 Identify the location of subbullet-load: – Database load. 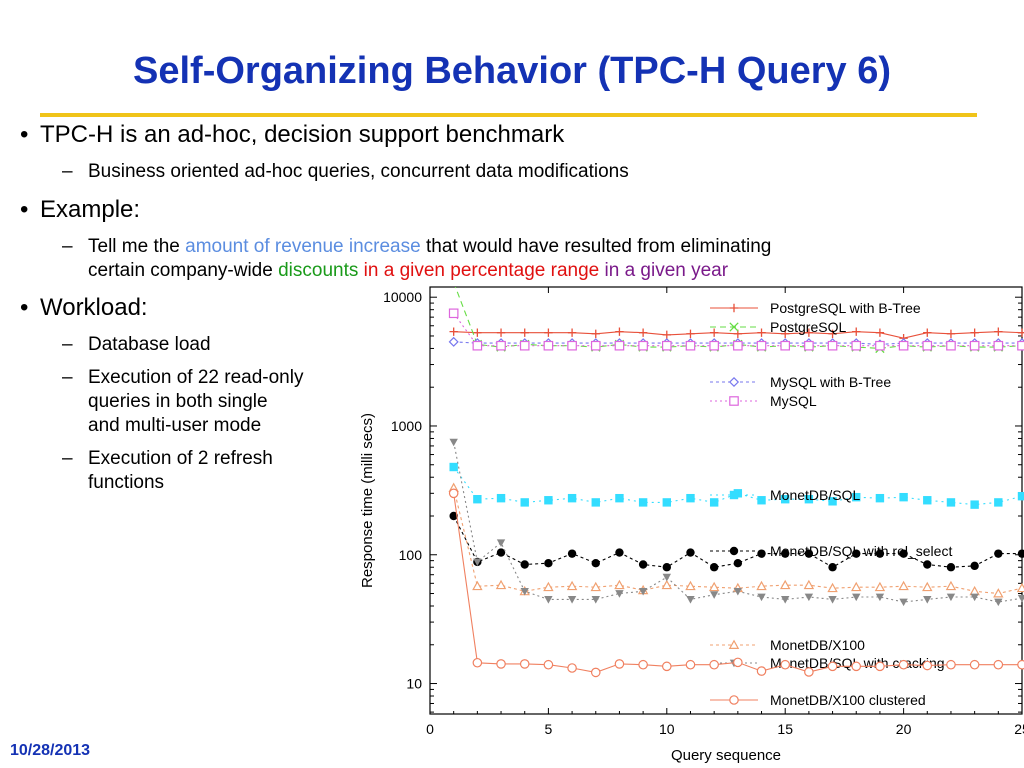
(136, 344).